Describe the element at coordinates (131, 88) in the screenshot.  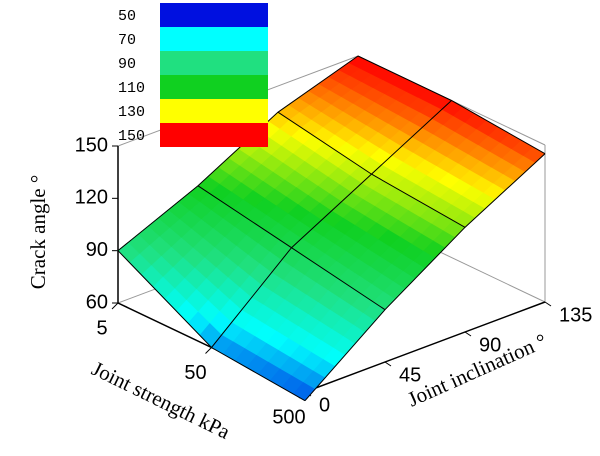
I see `legend-label: 110` at that location.